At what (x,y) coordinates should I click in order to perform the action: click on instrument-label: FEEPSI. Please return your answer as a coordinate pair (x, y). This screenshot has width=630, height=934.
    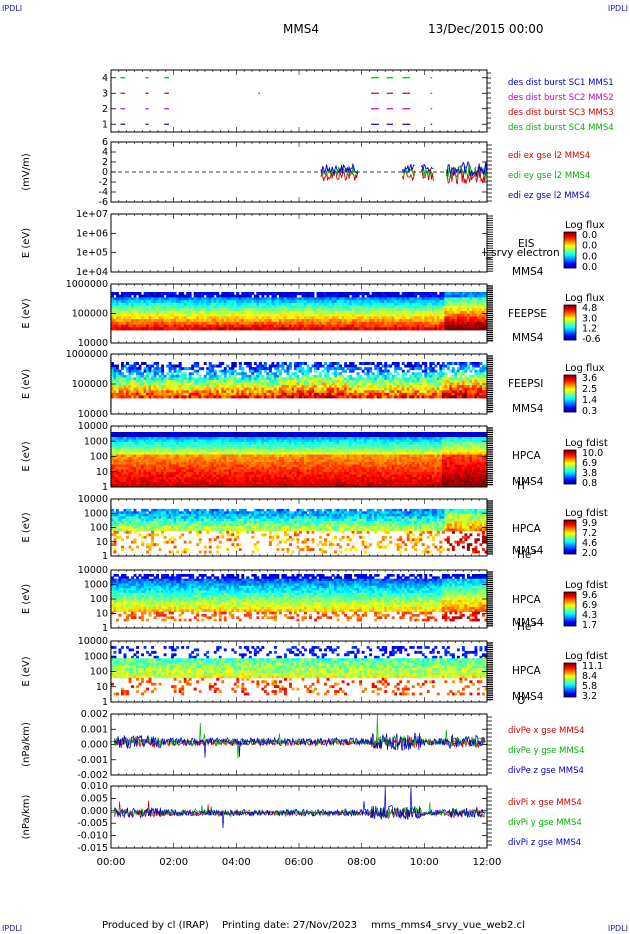
    Looking at the image, I should click on (525, 384).